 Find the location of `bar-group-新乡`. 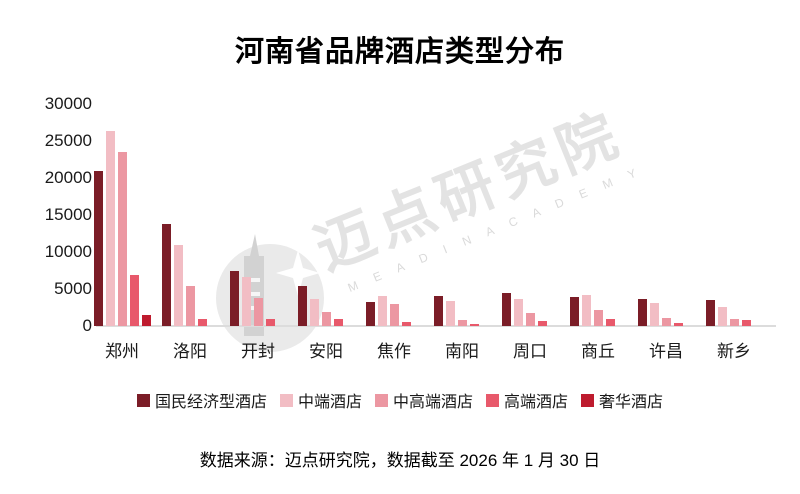

bar-group-新乡 is located at coordinates (734, 215).